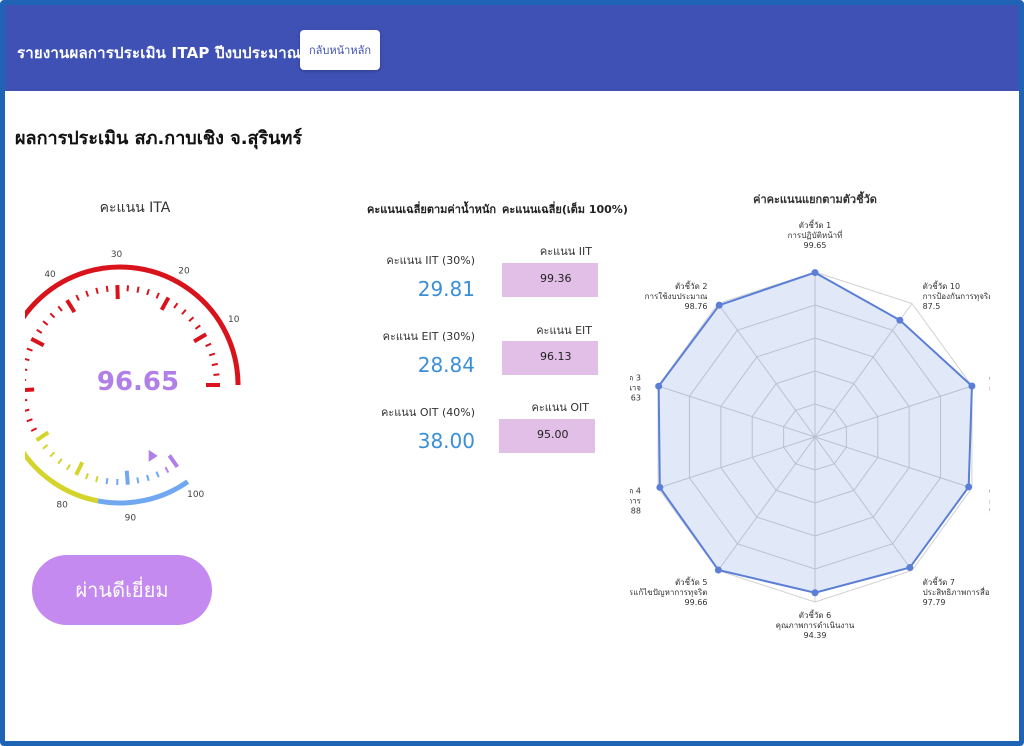 The width and height of the screenshot is (1024, 746). What do you see at coordinates (59, 476) in the screenshot?
I see `gauge-arc-yellow` at bounding box center [59, 476].